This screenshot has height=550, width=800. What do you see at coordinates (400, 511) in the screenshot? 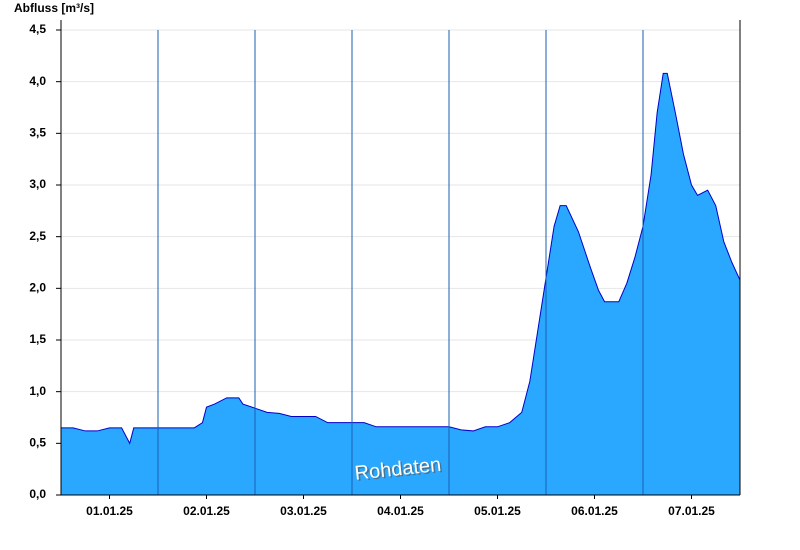
I see `x-tick-label: 04.01.25` at bounding box center [400, 511].